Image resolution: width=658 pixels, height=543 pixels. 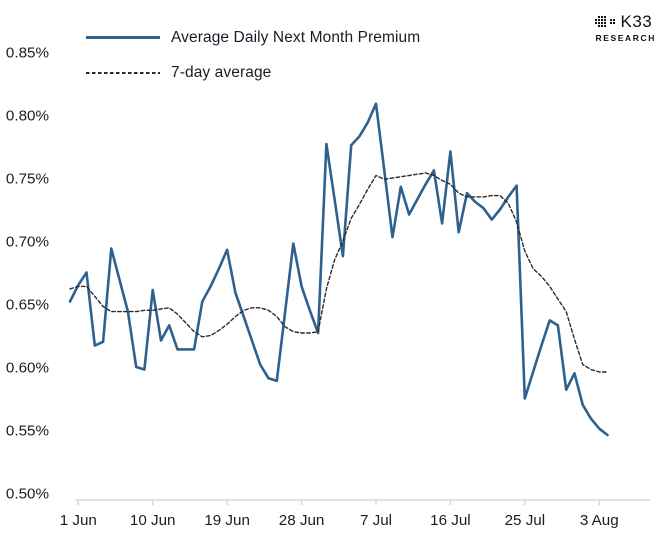 I want to click on legend-swatch-dashed-line-icon, so click(x=123, y=72).